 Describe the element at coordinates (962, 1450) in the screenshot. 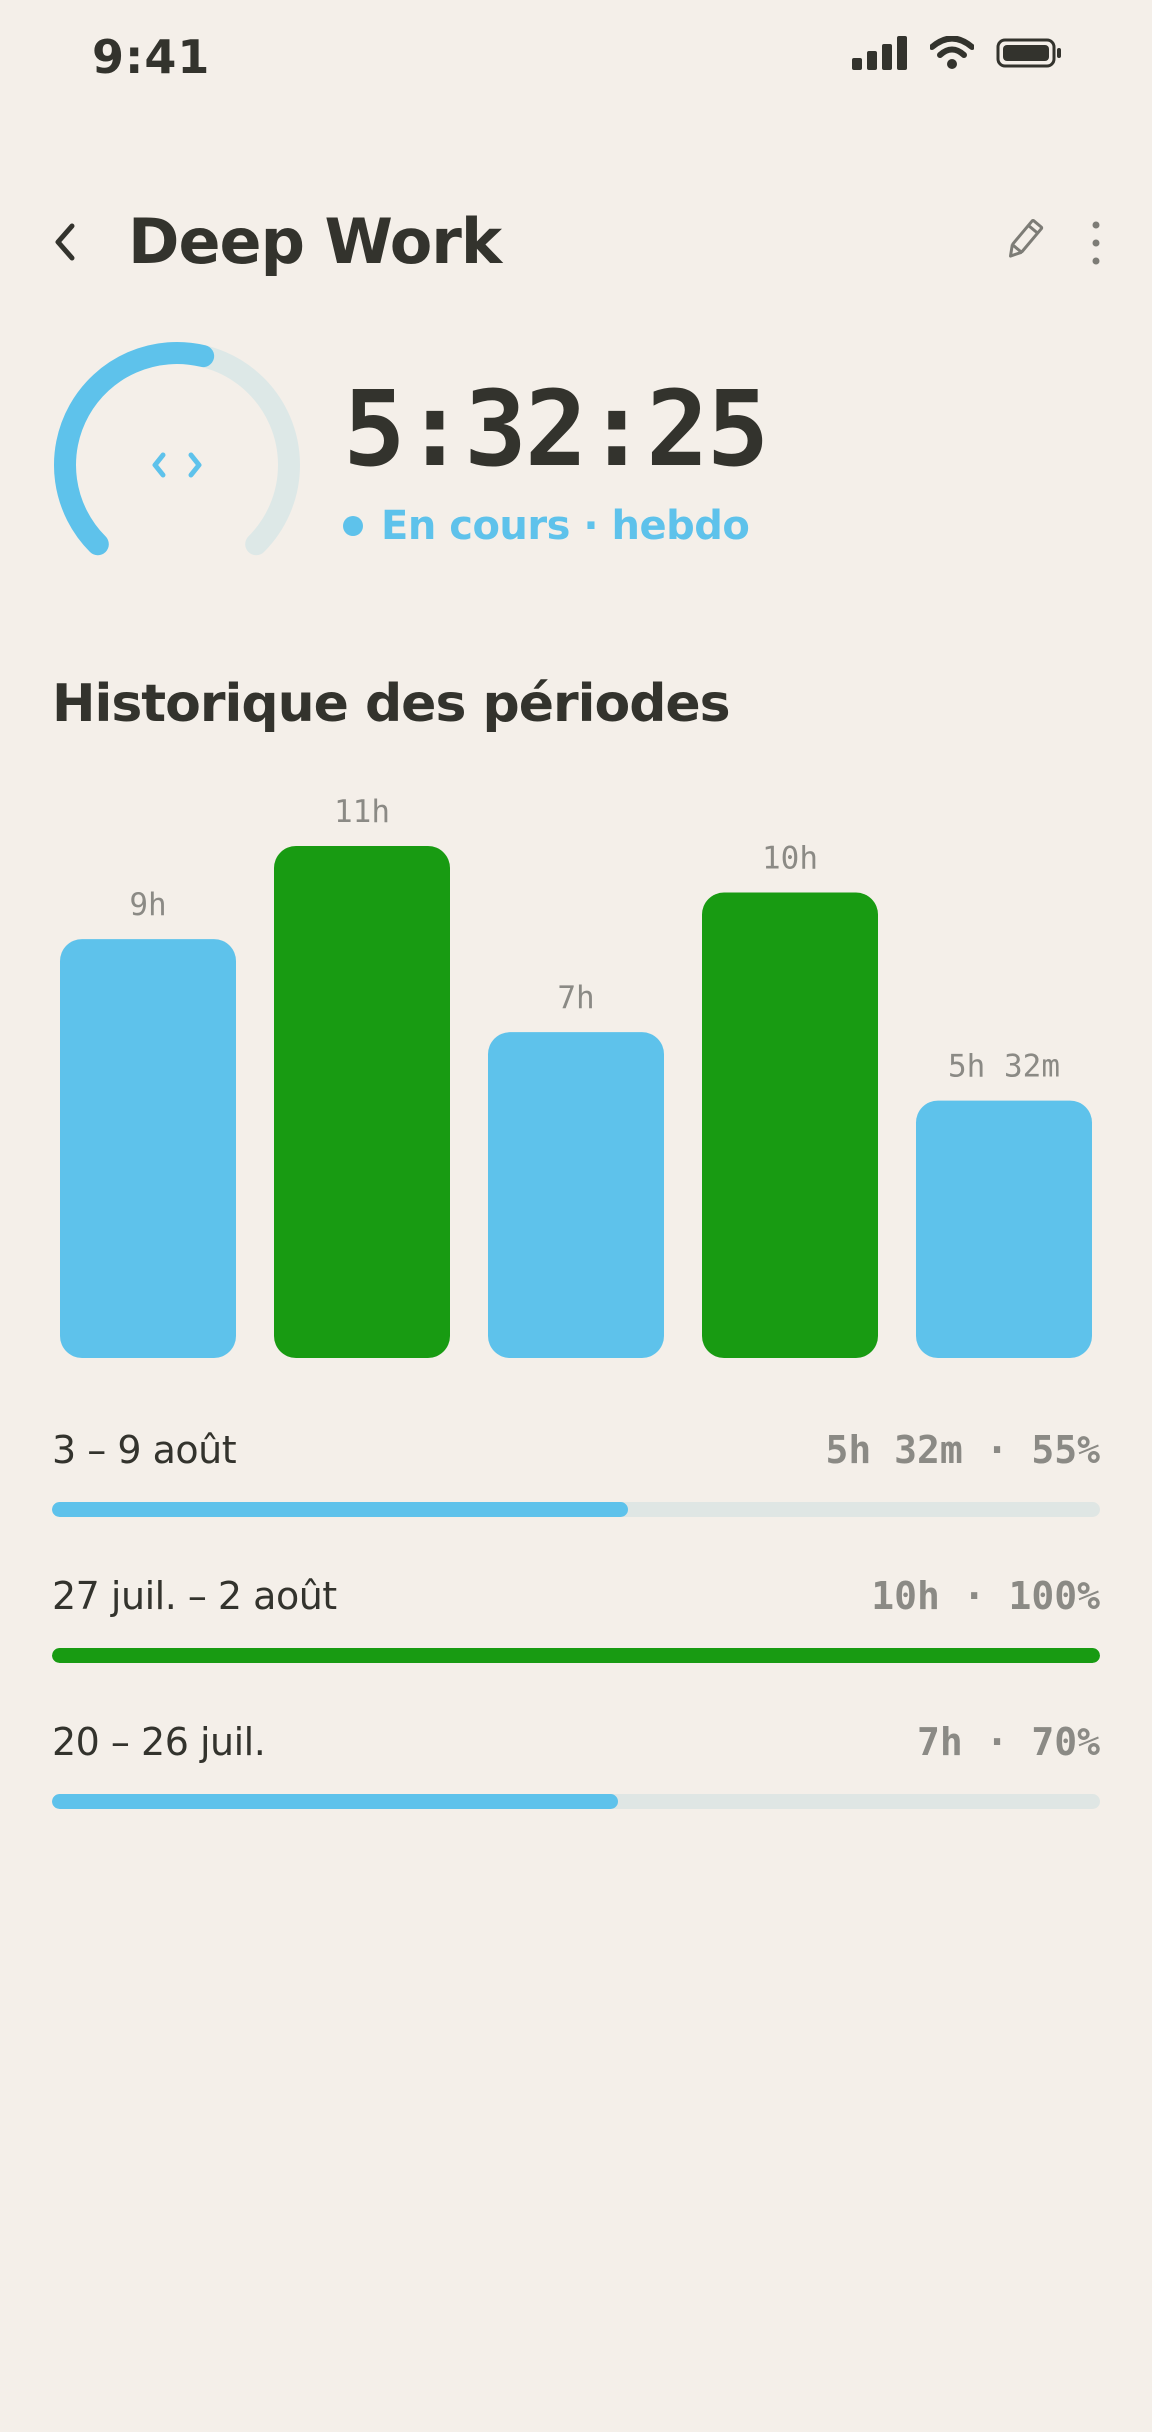

I see `period-value: 5h 32m · 55%` at that location.